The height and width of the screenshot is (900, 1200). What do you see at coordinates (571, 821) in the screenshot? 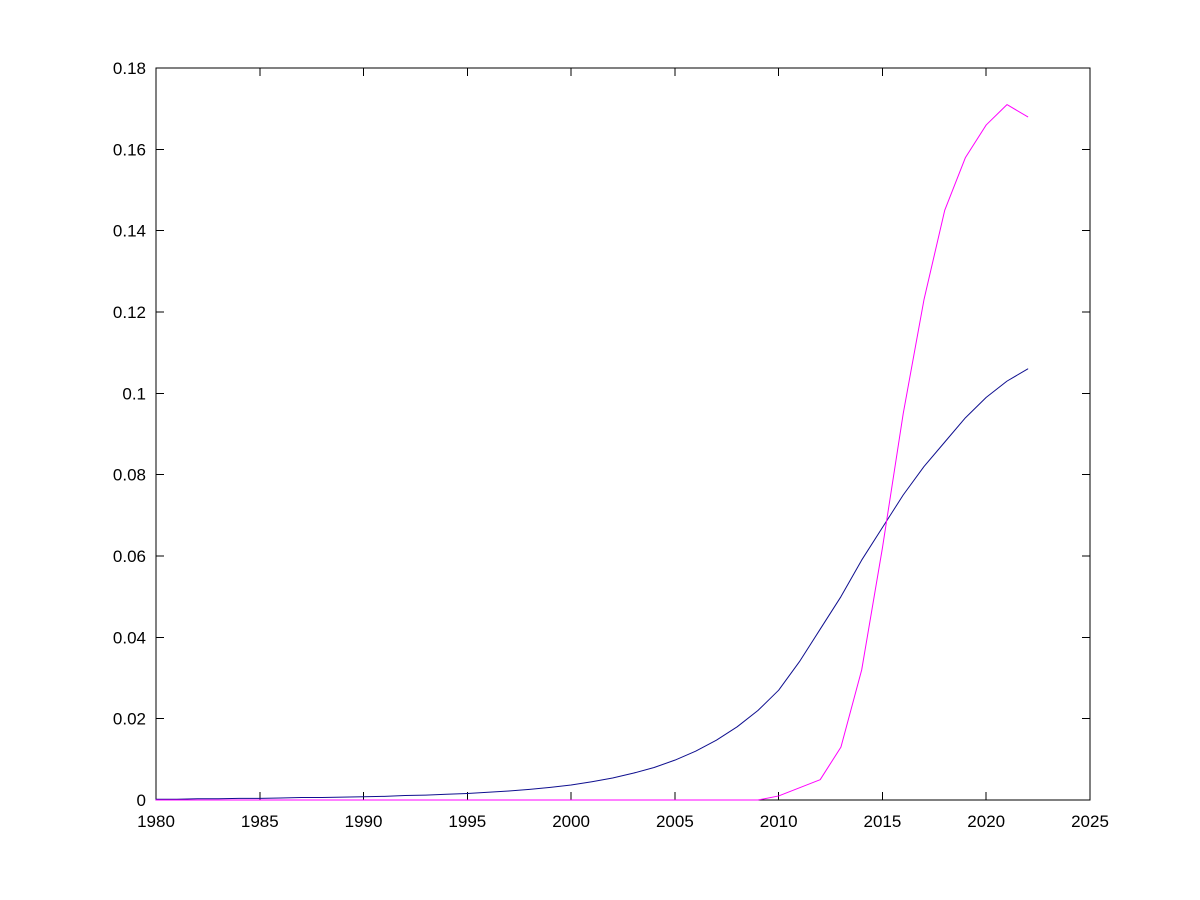
I see `x-tick-label: 2000` at bounding box center [571, 821].